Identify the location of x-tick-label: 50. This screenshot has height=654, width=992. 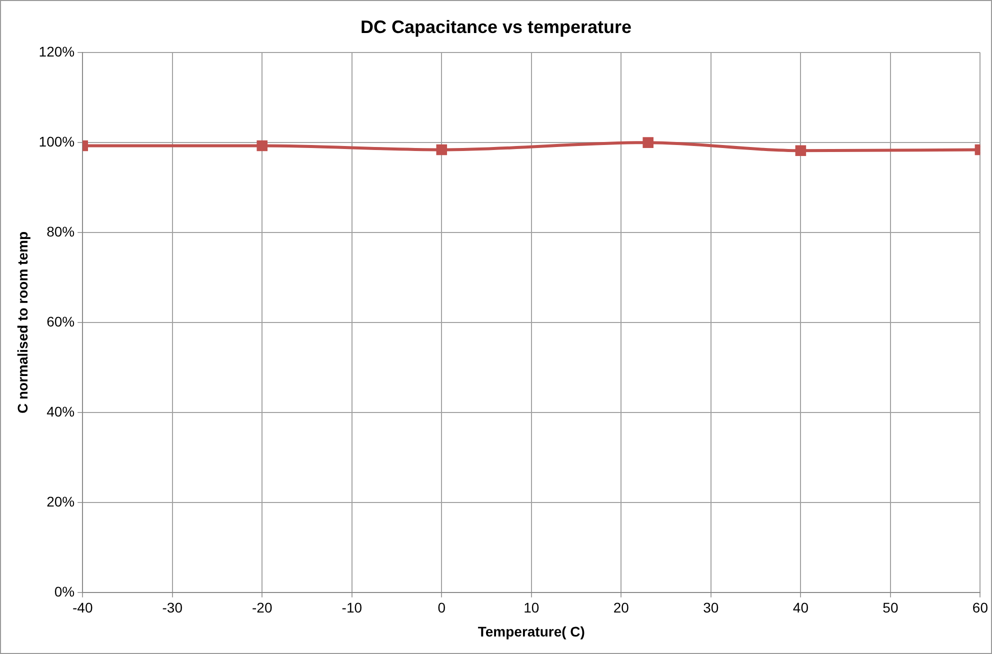
(890, 608).